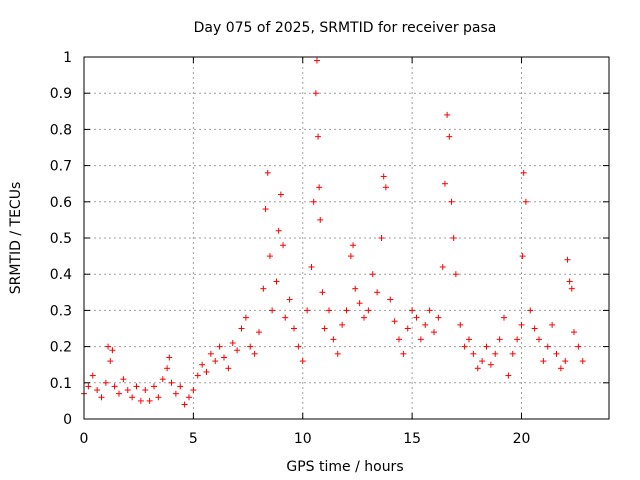 The image size is (640, 480). I want to click on y-tick-label: 0.7, so click(61, 167).